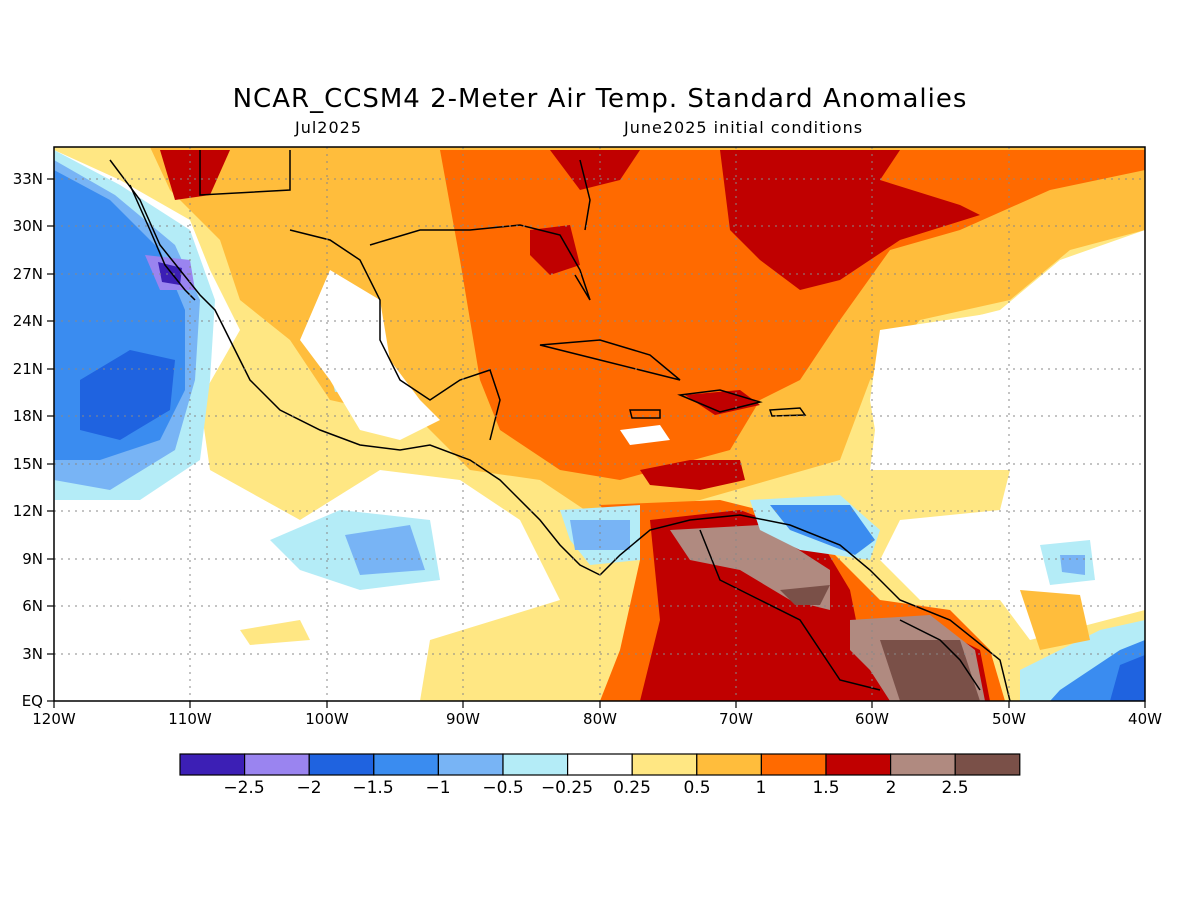  I want to click on warm-patch-atlantic, so click(1055, 620).